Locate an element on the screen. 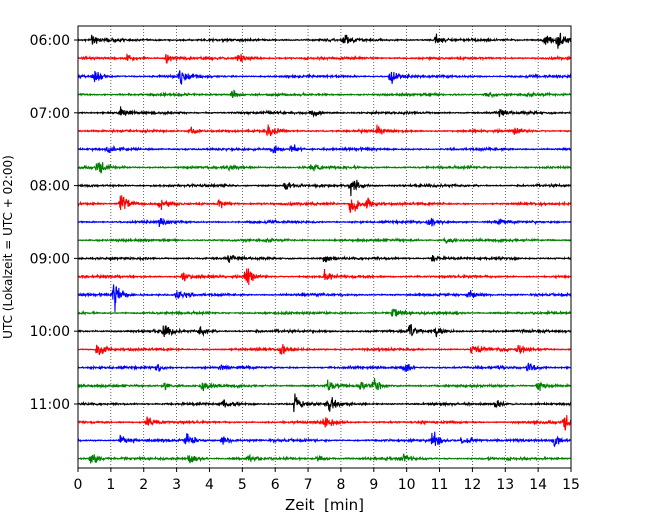  x-axis-label: Zeit [min] is located at coordinates (324, 505).